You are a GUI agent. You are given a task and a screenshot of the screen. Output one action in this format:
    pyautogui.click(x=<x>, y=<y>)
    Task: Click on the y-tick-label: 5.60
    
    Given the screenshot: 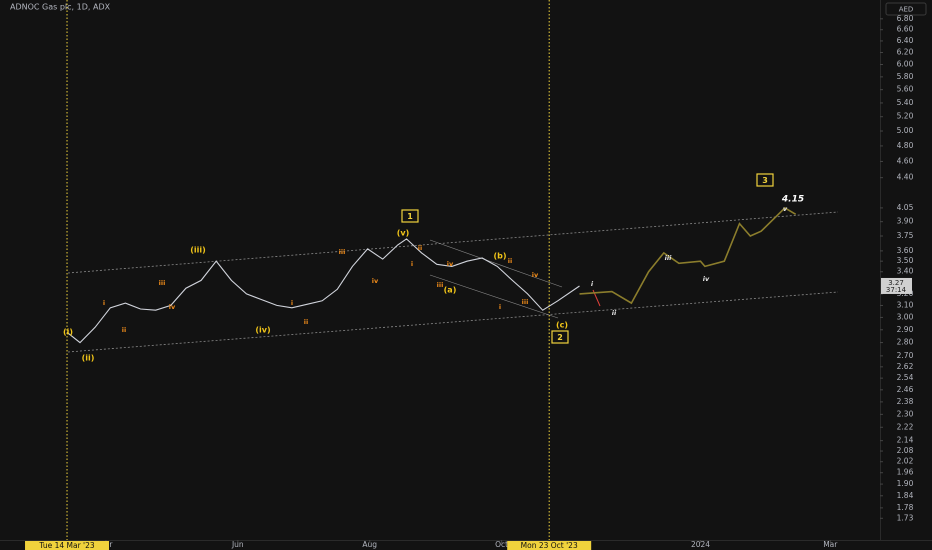 What is the action you would take?
    pyautogui.click(x=905, y=89)
    